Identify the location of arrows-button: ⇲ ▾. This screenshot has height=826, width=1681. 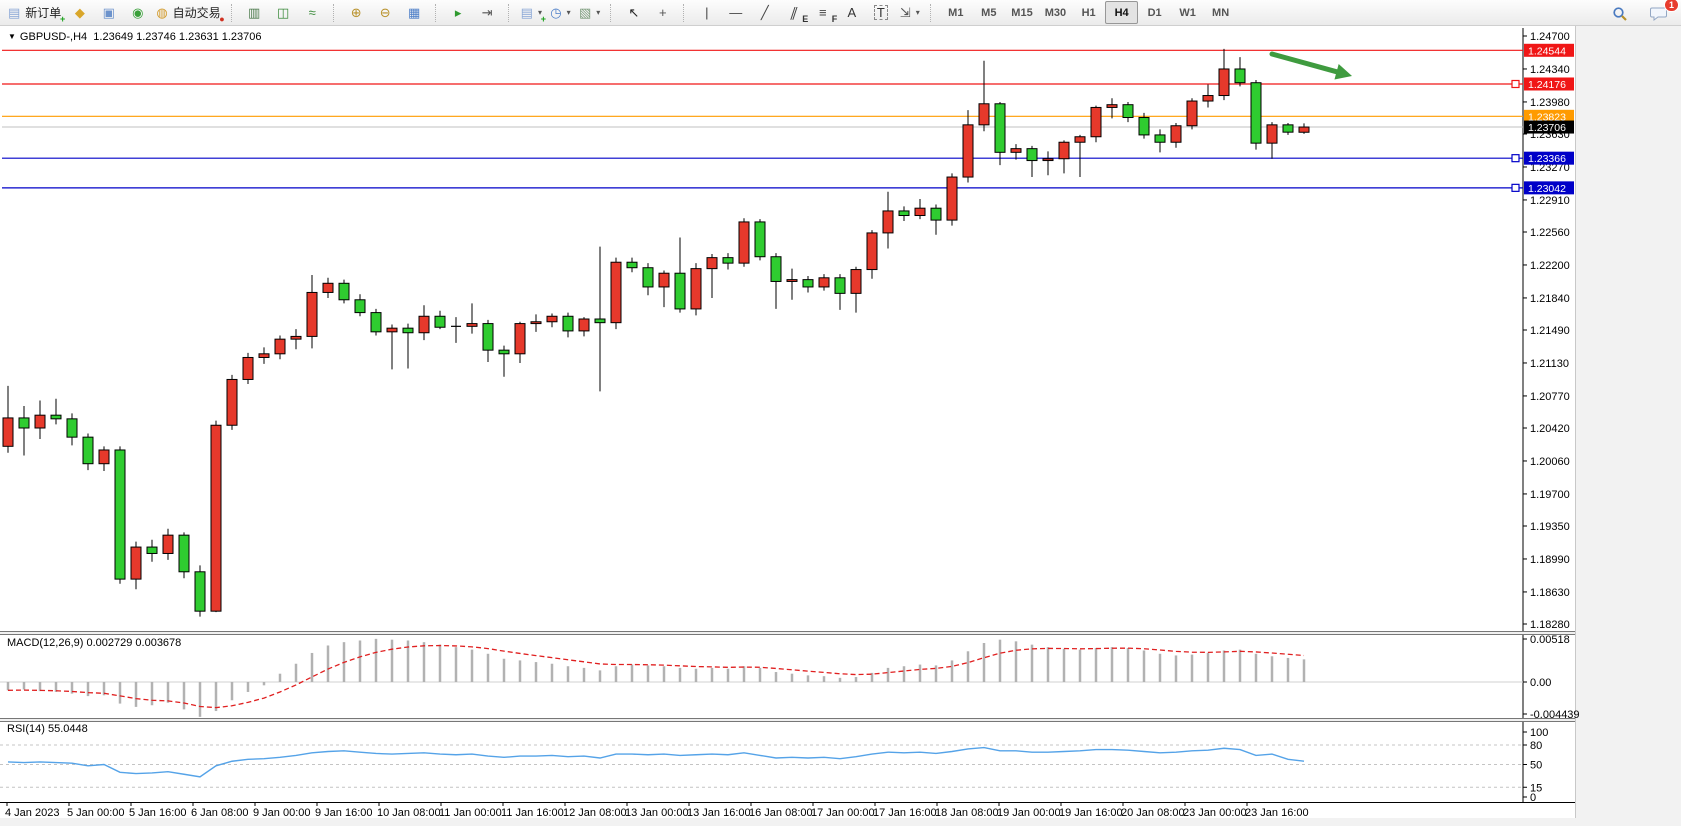
(909, 12).